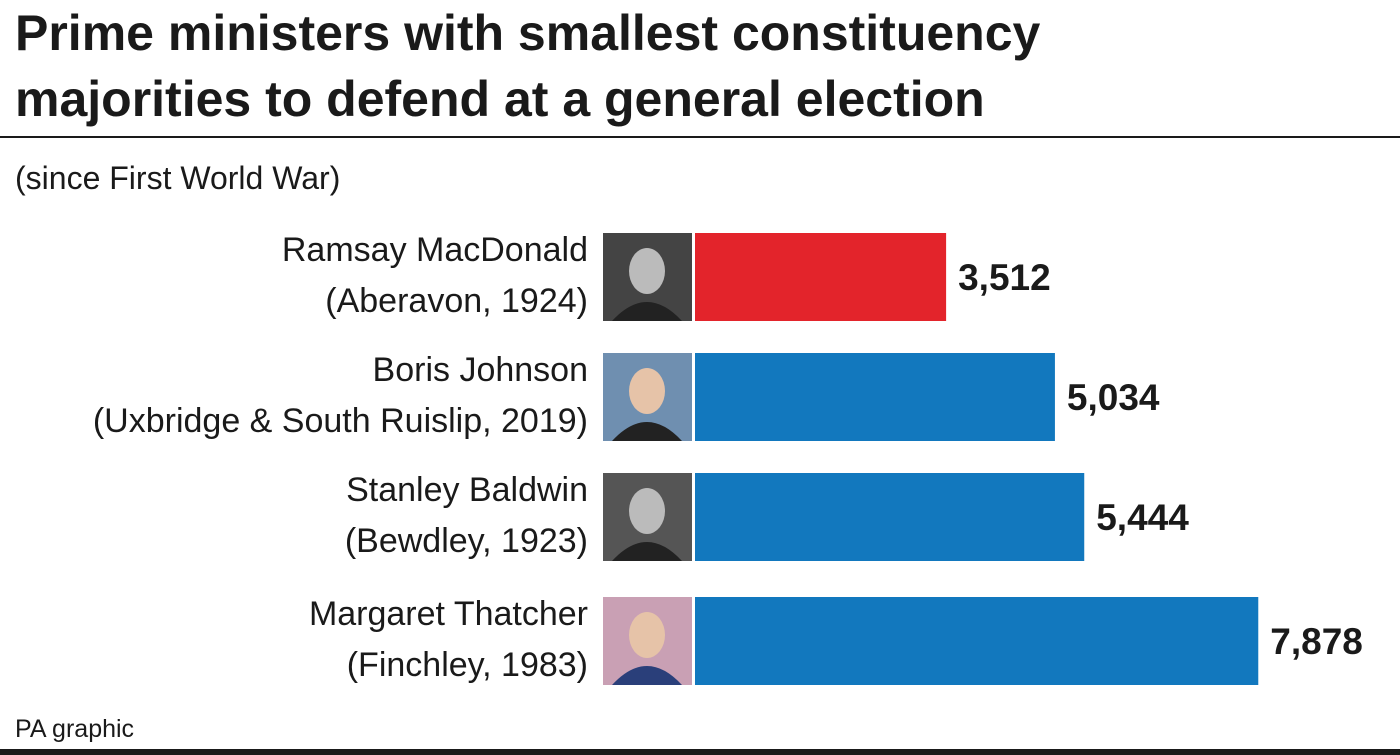 Image resolution: width=1400 pixels, height=755 pixels. What do you see at coordinates (466, 541) in the screenshot?
I see `category-label: (Bewdley, 1923)` at bounding box center [466, 541].